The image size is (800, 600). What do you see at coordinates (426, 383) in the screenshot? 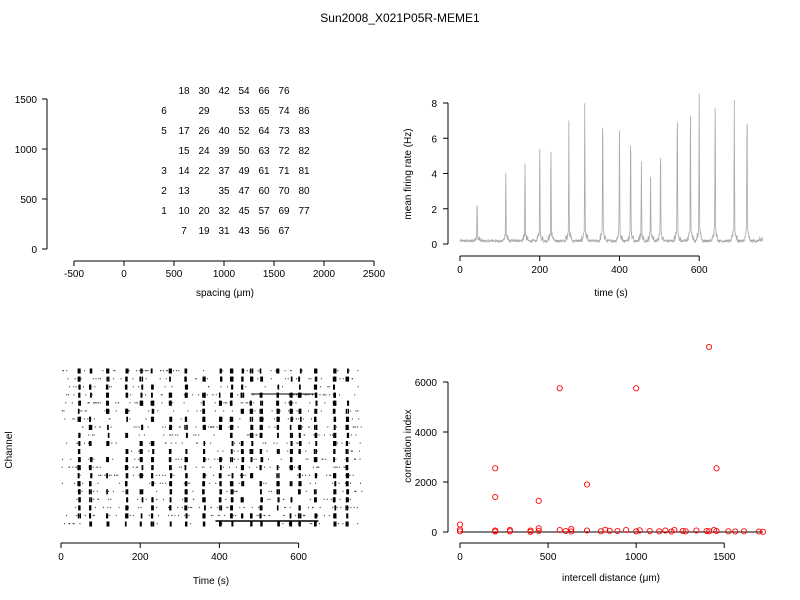
I see `y-tick-label: 6000` at bounding box center [426, 383].